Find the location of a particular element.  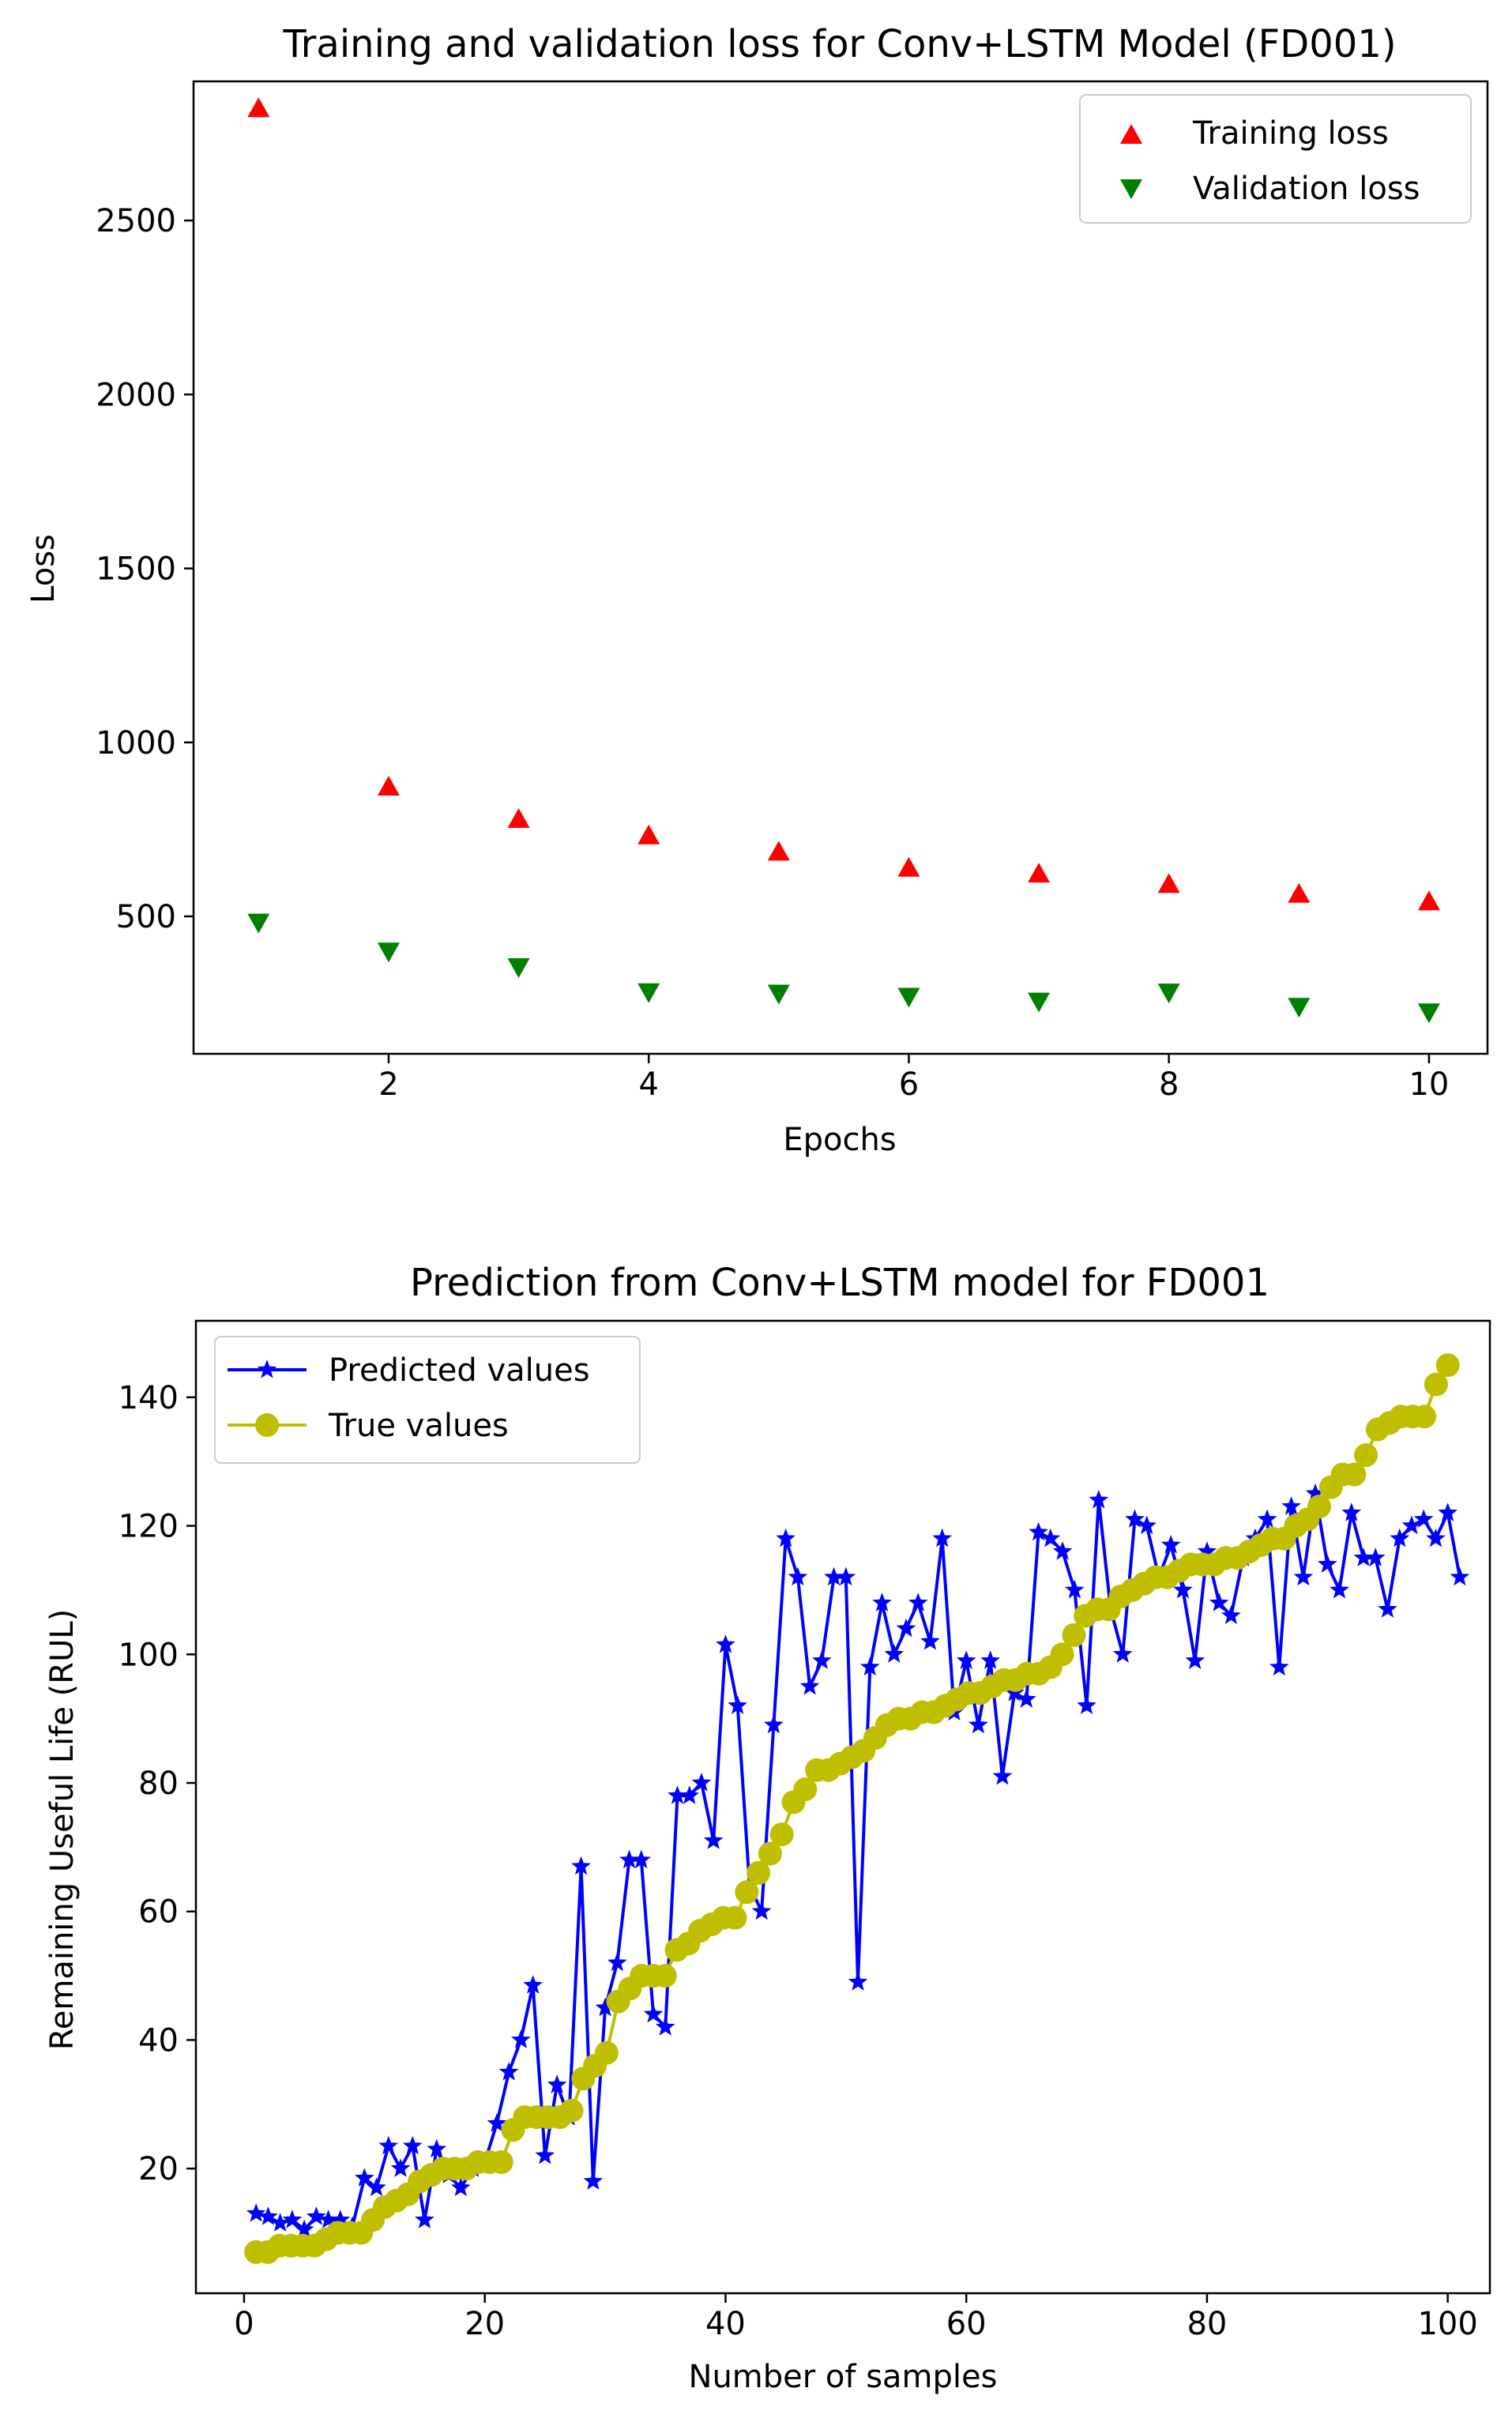

y-tick-label: 1000 is located at coordinates (136, 743).